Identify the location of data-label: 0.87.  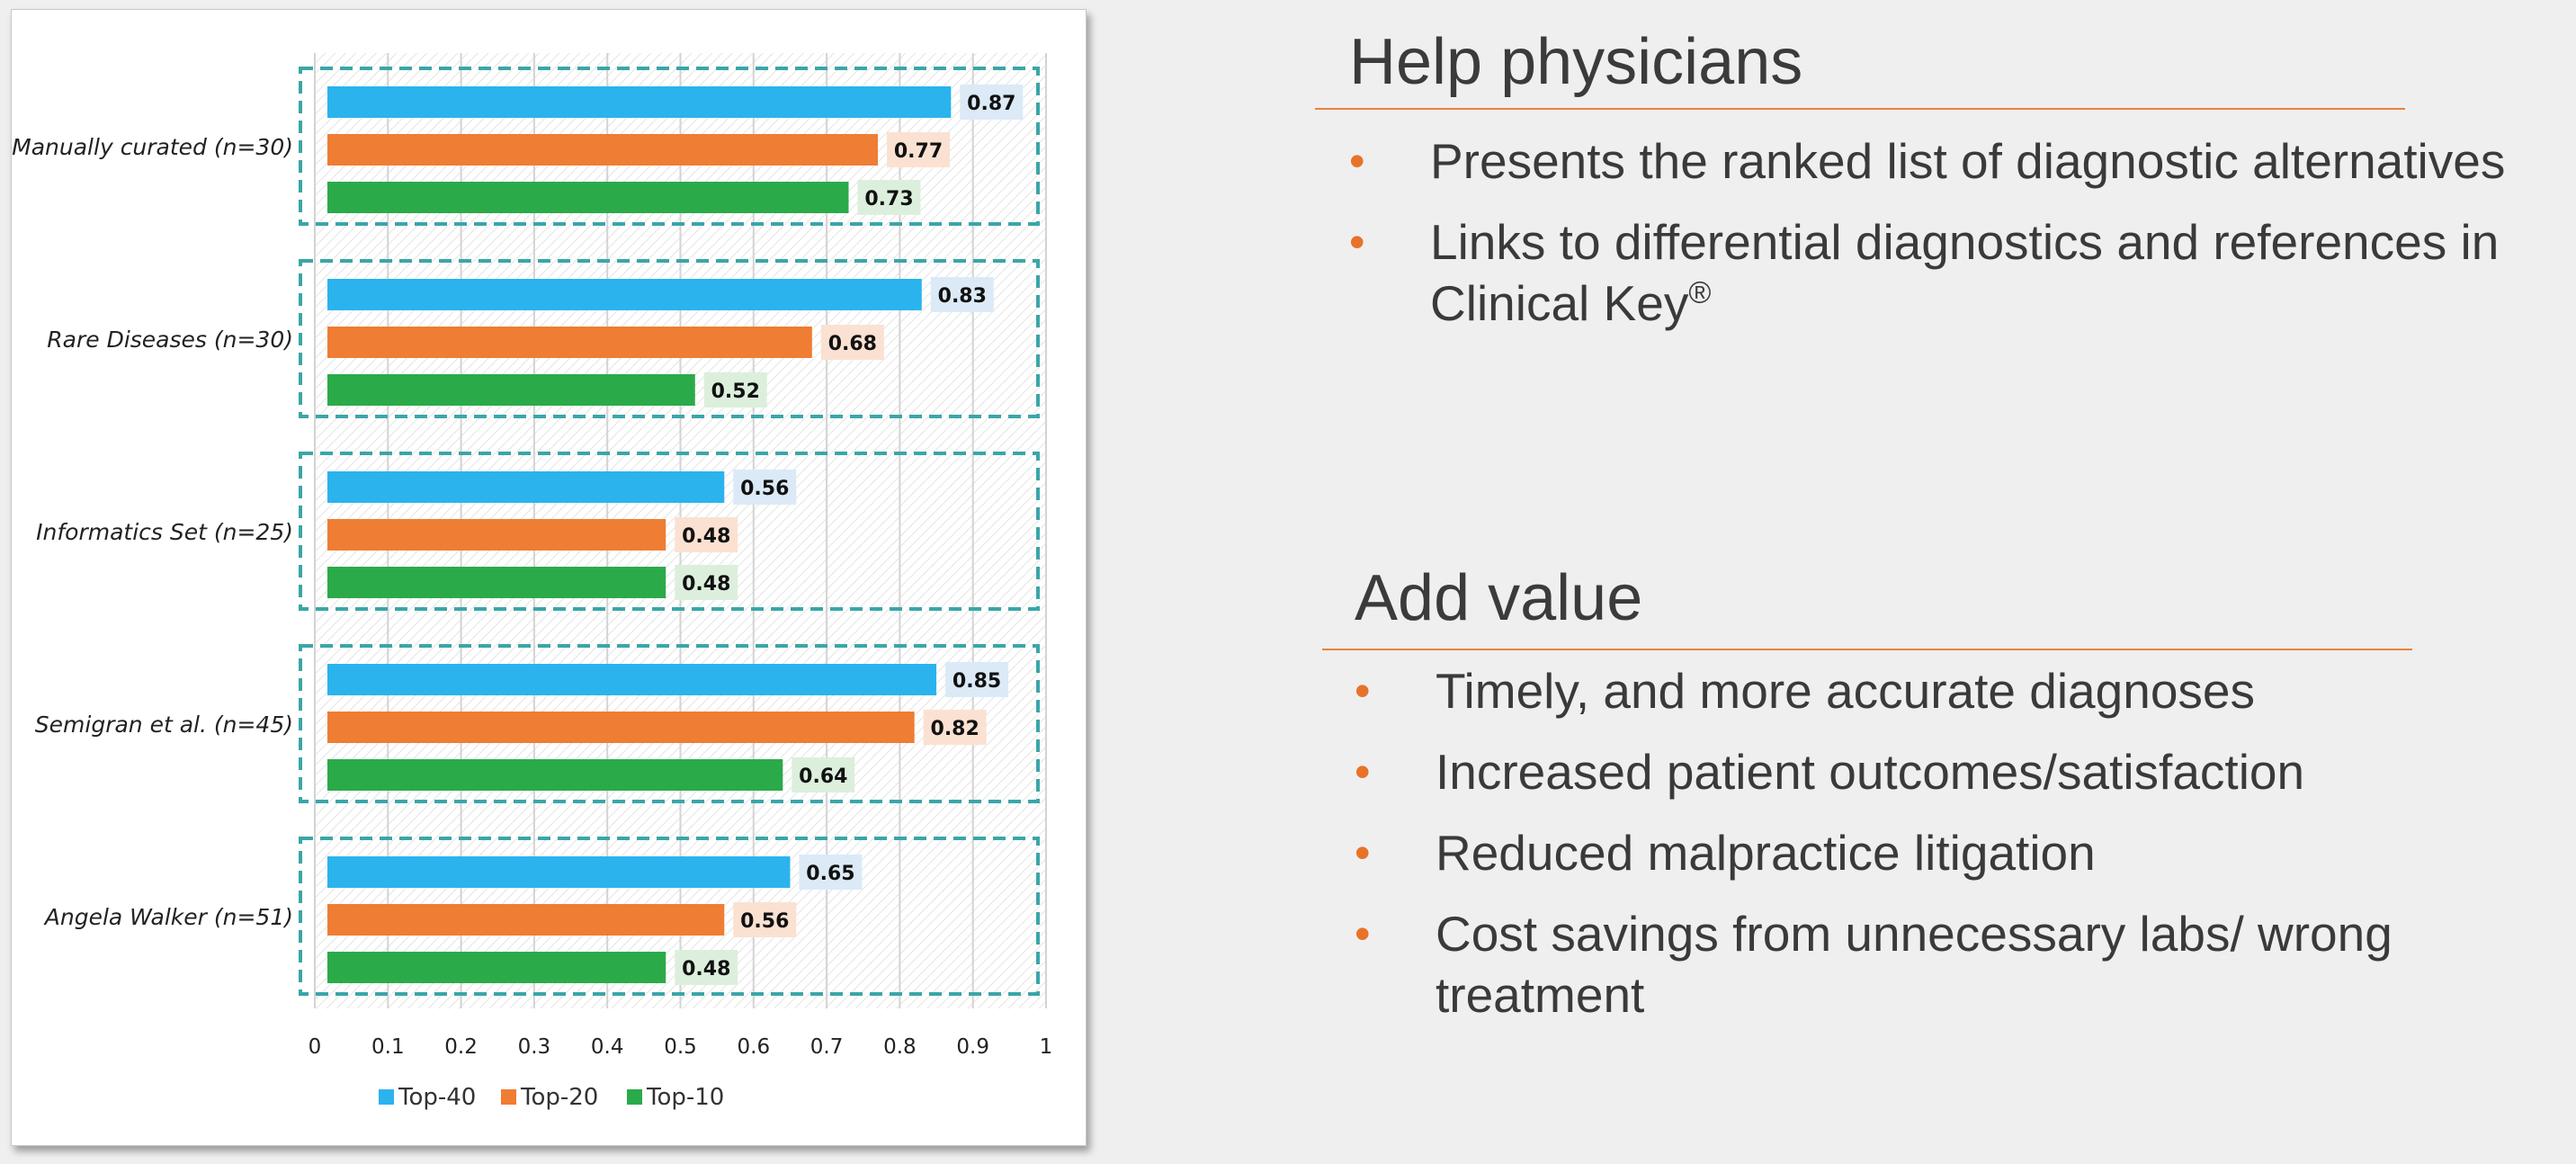
(991, 104).